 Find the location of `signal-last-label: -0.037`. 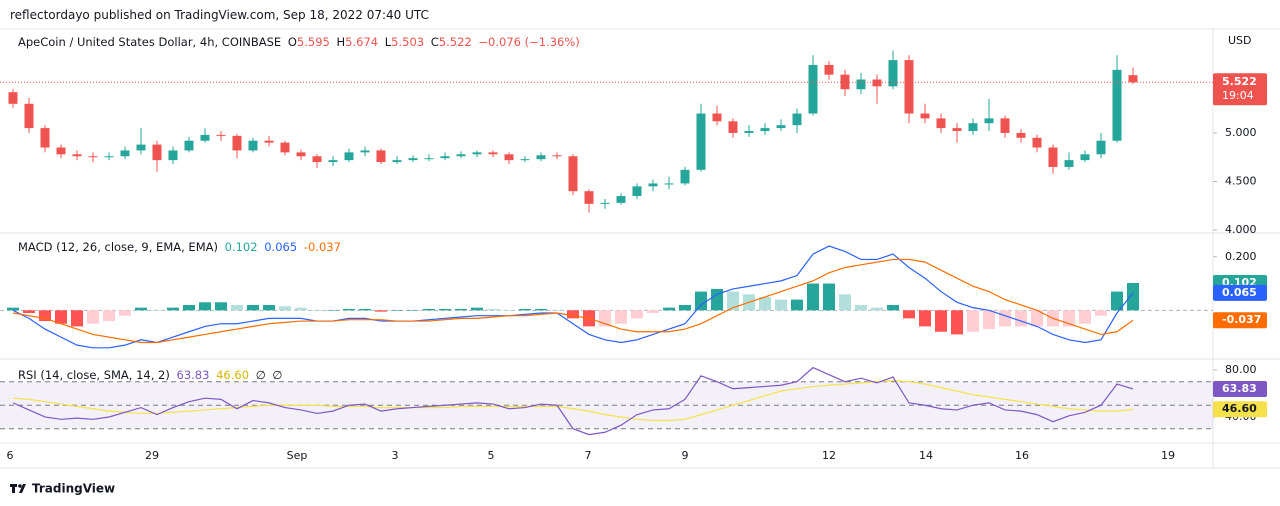

signal-last-label: -0.037 is located at coordinates (1241, 319).